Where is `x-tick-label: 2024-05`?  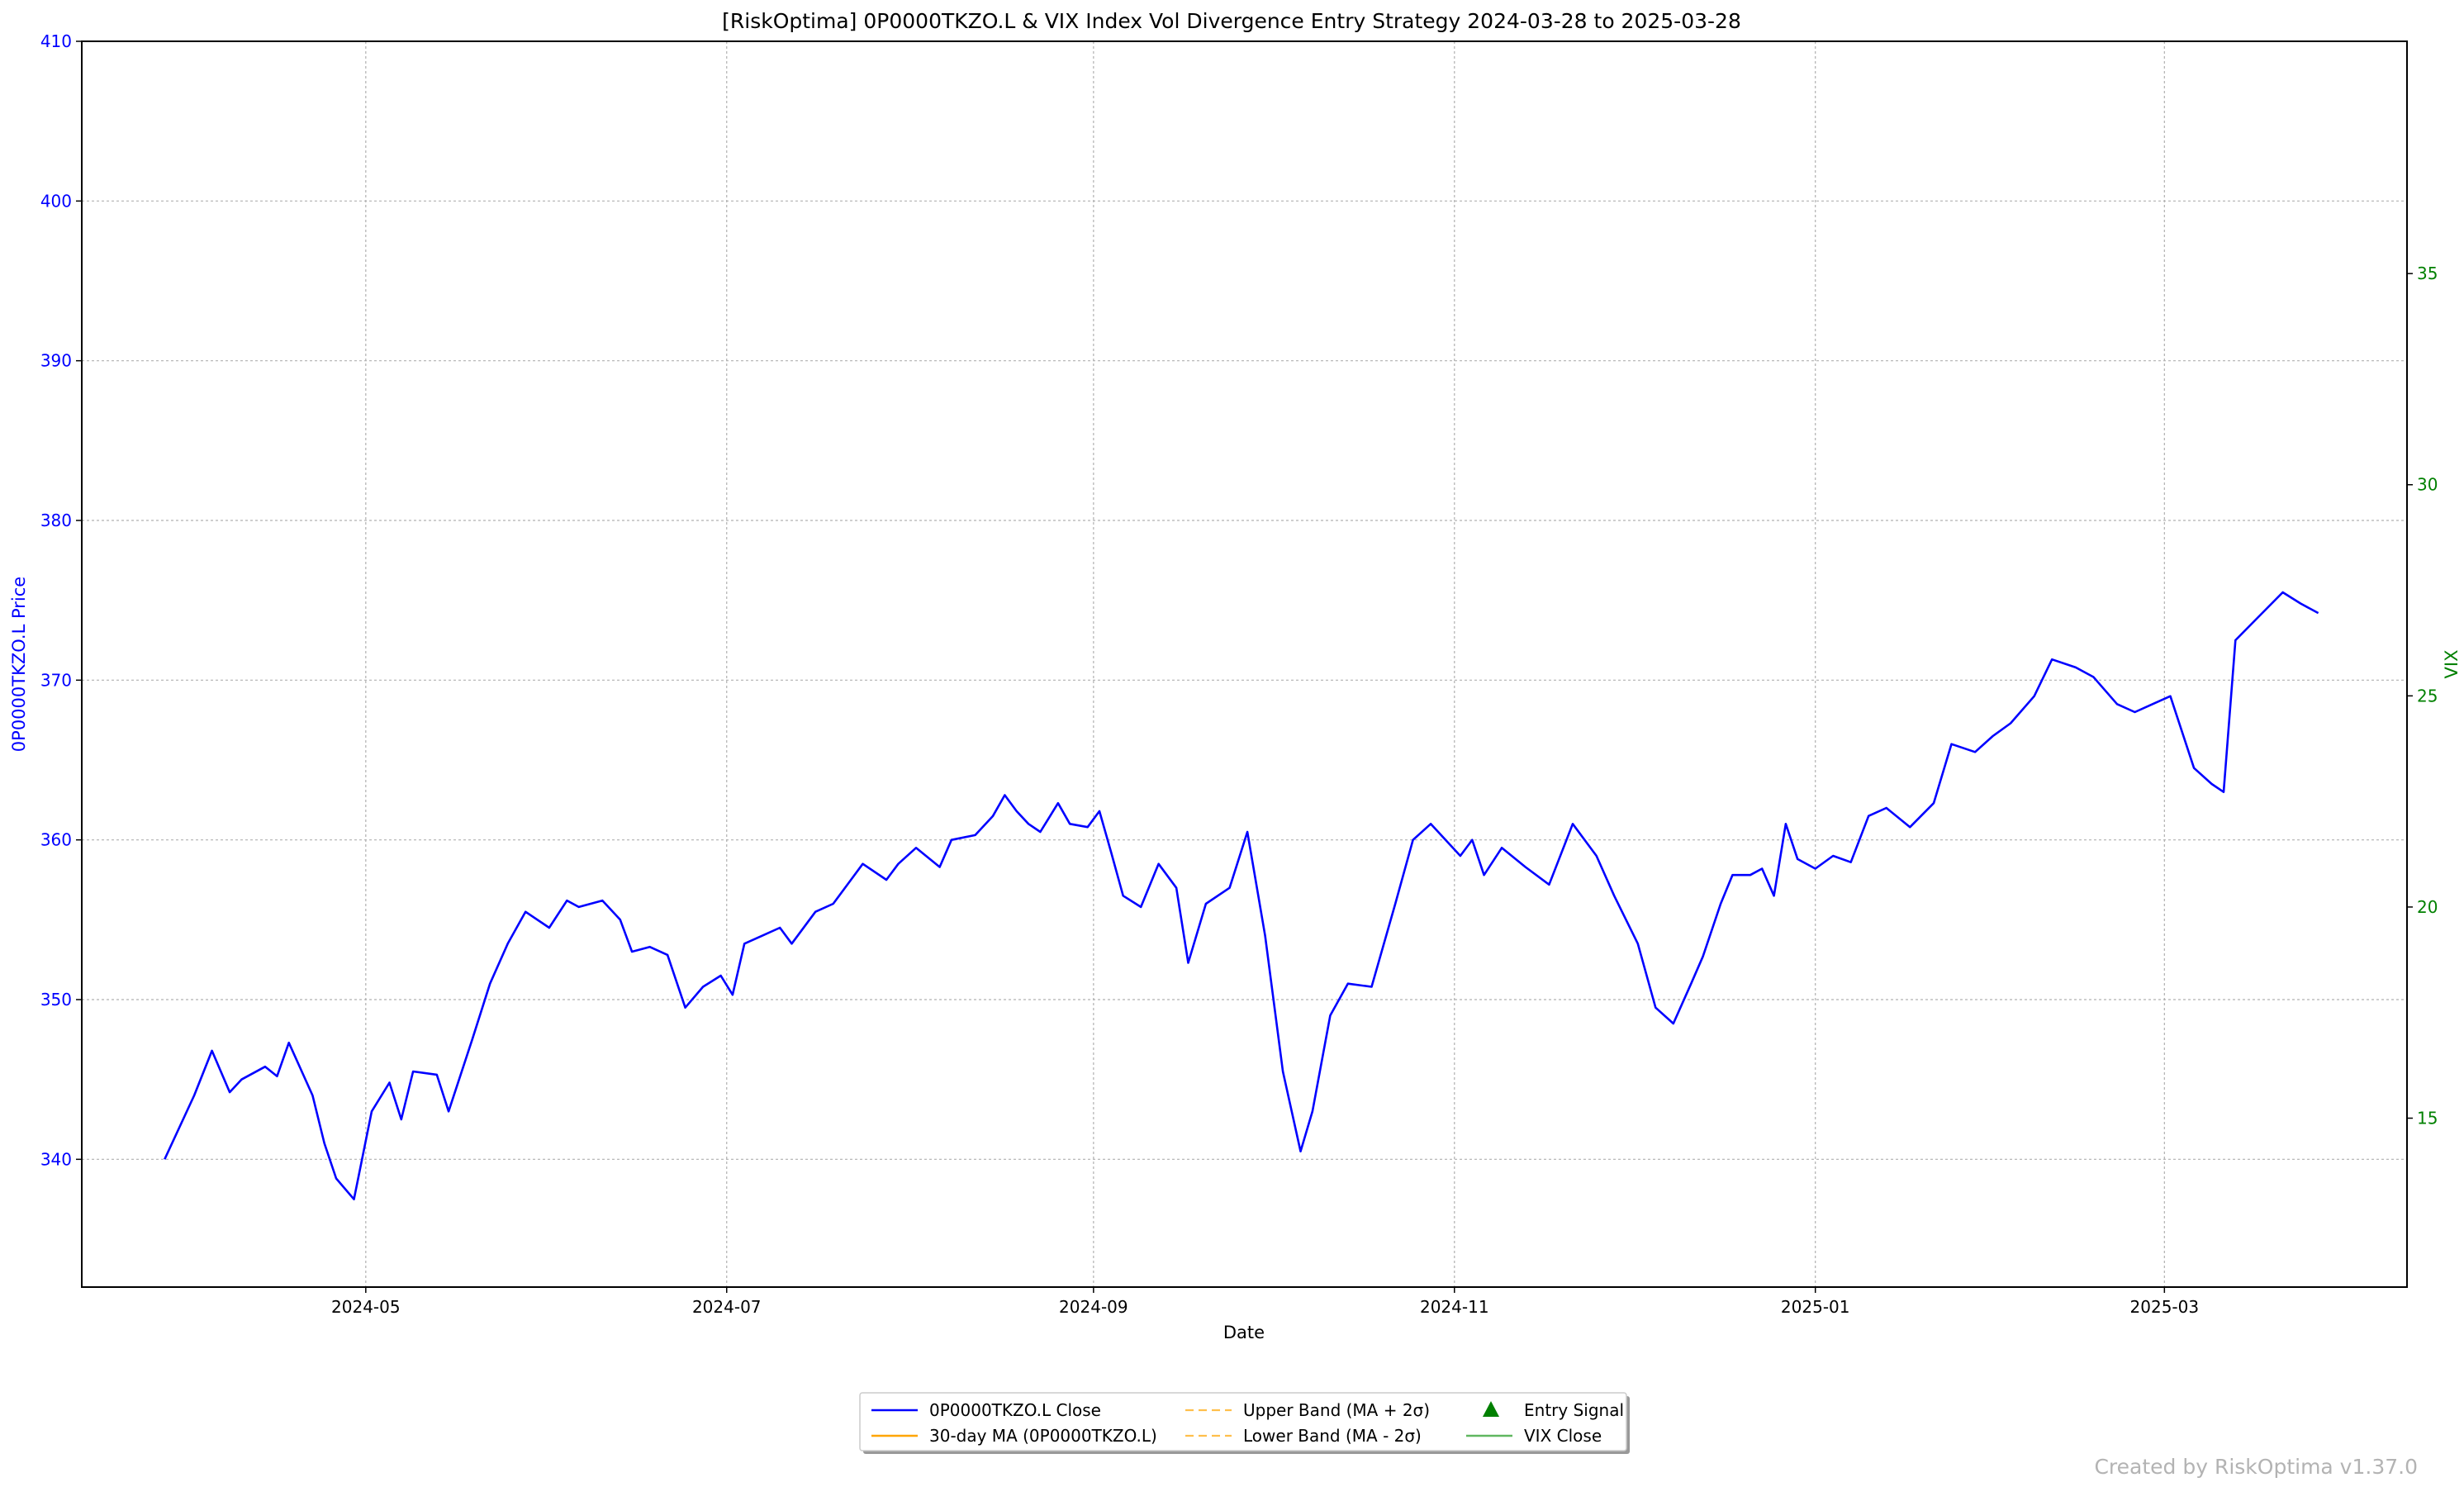 x-tick-label: 2024-05 is located at coordinates (366, 1307).